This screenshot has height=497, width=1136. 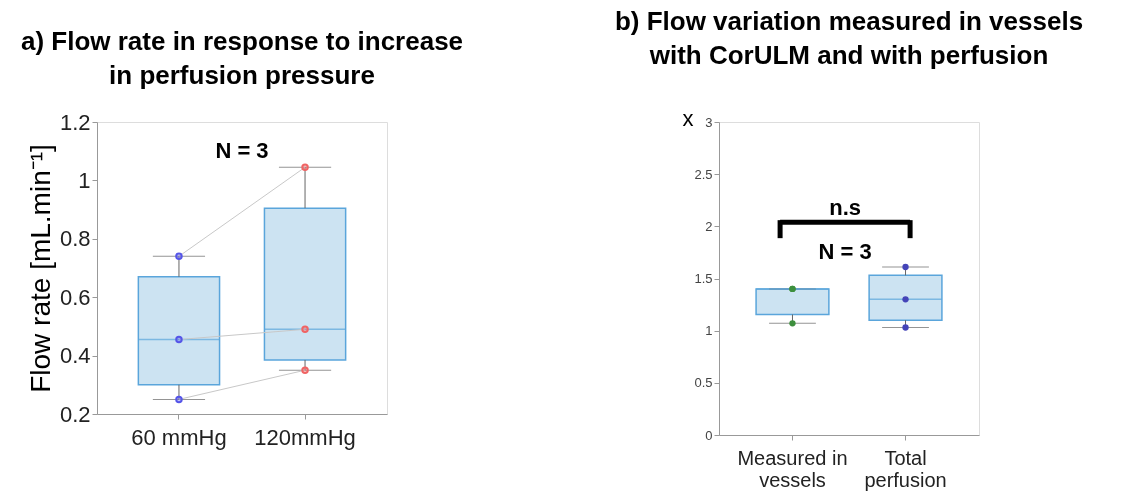 I want to click on annotation: n.s, so click(x=845, y=208).